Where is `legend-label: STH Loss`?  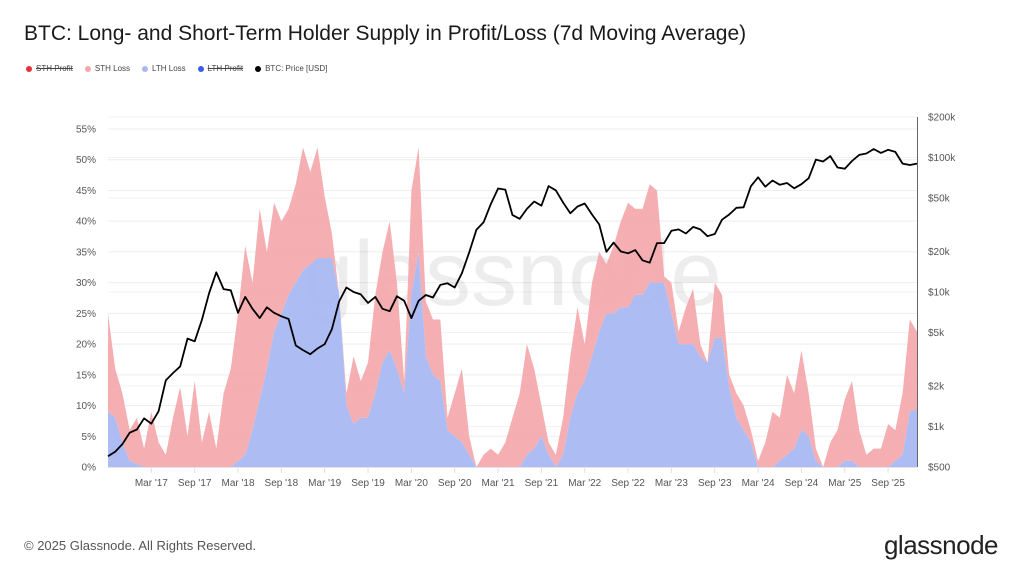
legend-label: STH Loss is located at coordinates (112, 68).